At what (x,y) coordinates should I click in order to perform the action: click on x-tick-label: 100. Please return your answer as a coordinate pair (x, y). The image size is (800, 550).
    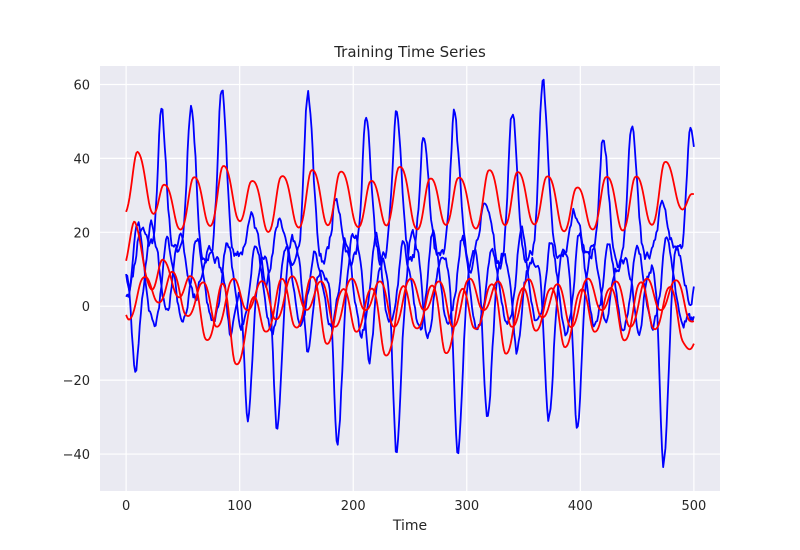
    Looking at the image, I should click on (239, 506).